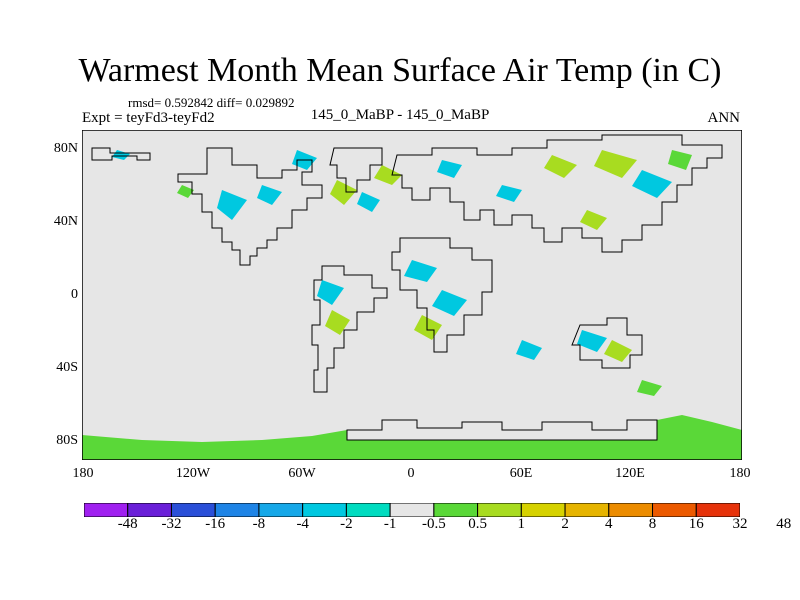  I want to click on colorbar-label: 32, so click(740, 524).